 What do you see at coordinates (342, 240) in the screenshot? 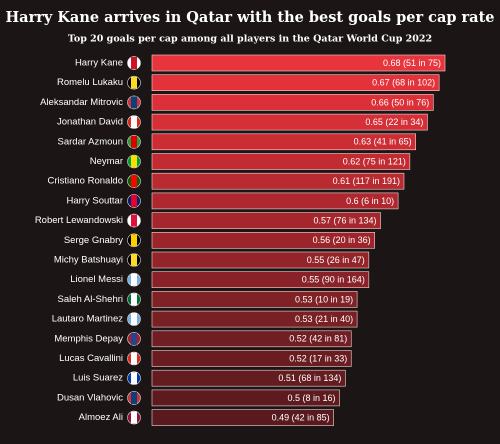
I see `value-label: 0.56 (20 in 36)` at bounding box center [342, 240].